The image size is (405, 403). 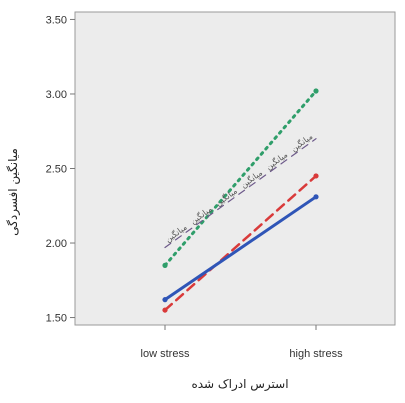 I want to click on y-tick-label-1: 2.00, so click(x=56, y=244).